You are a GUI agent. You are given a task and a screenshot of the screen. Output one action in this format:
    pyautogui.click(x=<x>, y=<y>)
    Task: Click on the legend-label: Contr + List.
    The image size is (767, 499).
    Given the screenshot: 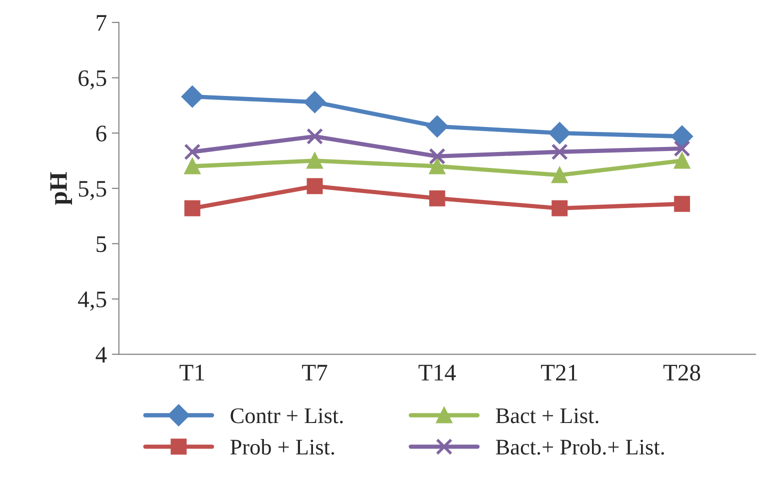 What is the action you would take?
    pyautogui.click(x=286, y=416)
    